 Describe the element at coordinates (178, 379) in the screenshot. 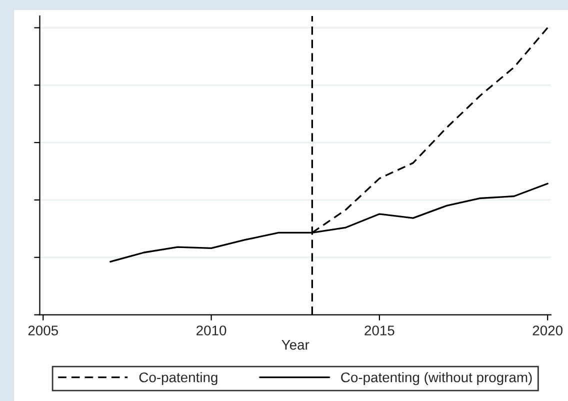

I see `legend-label: Co-patenting` at that location.